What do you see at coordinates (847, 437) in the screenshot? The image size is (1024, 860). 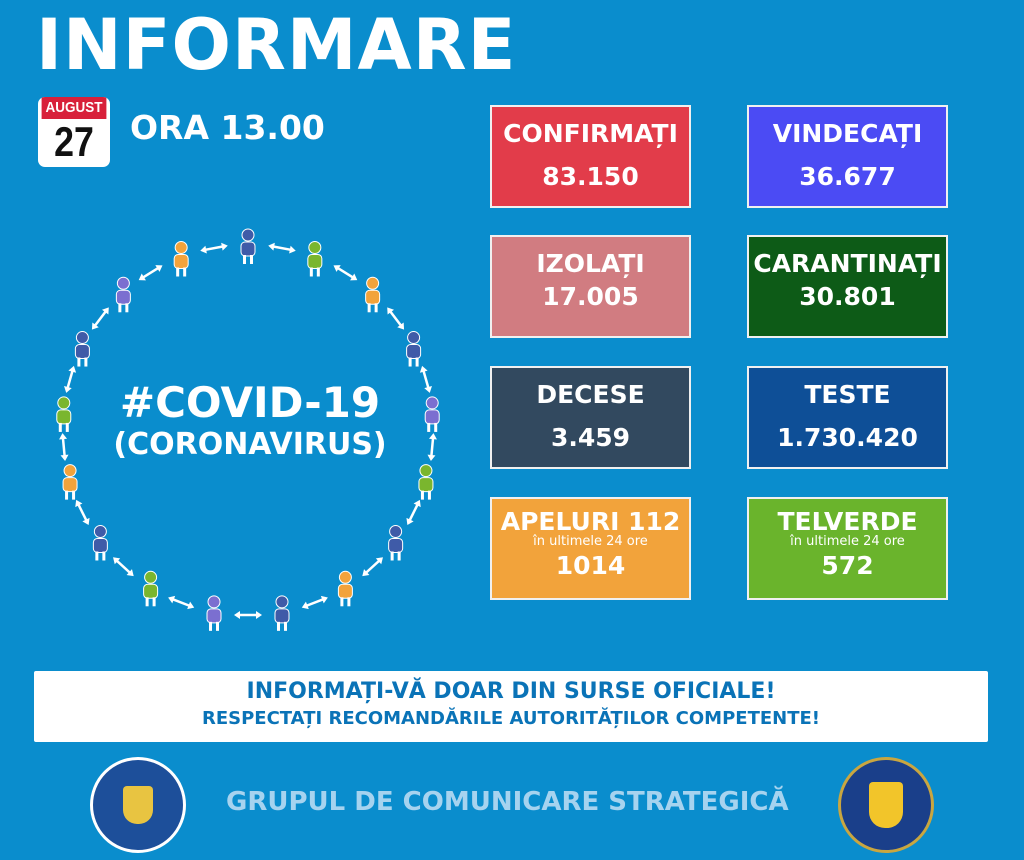 I see `card-value: 1.730.420` at bounding box center [847, 437].